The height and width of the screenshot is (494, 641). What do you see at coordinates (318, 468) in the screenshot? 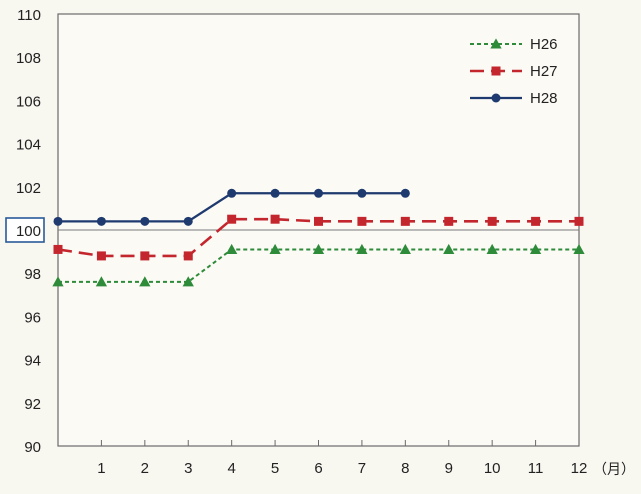
I see `x-tick-label: 6` at bounding box center [318, 468].